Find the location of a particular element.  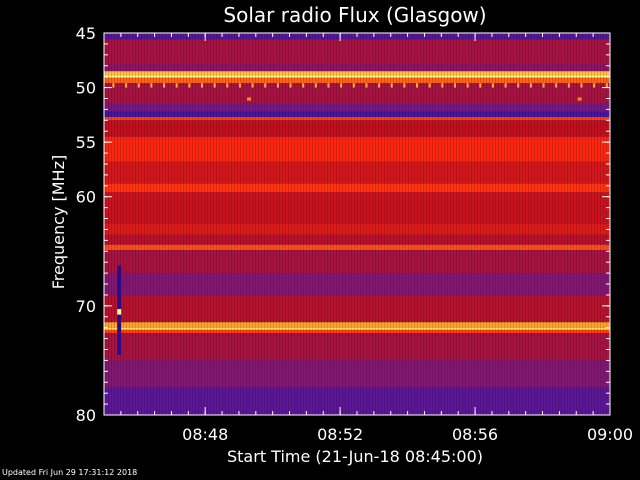

x-tick-label: 08:56 is located at coordinates (475, 434).